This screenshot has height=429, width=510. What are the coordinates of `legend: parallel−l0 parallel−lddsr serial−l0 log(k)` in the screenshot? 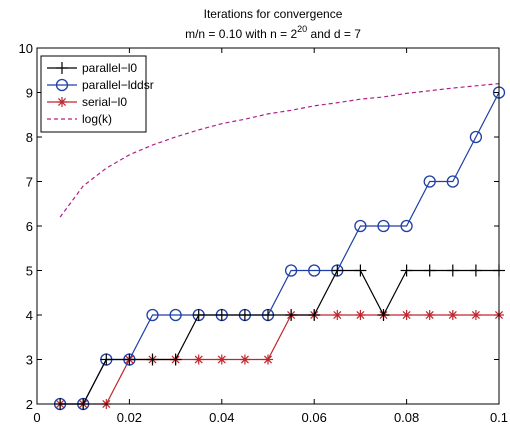 It's located at (97, 94).